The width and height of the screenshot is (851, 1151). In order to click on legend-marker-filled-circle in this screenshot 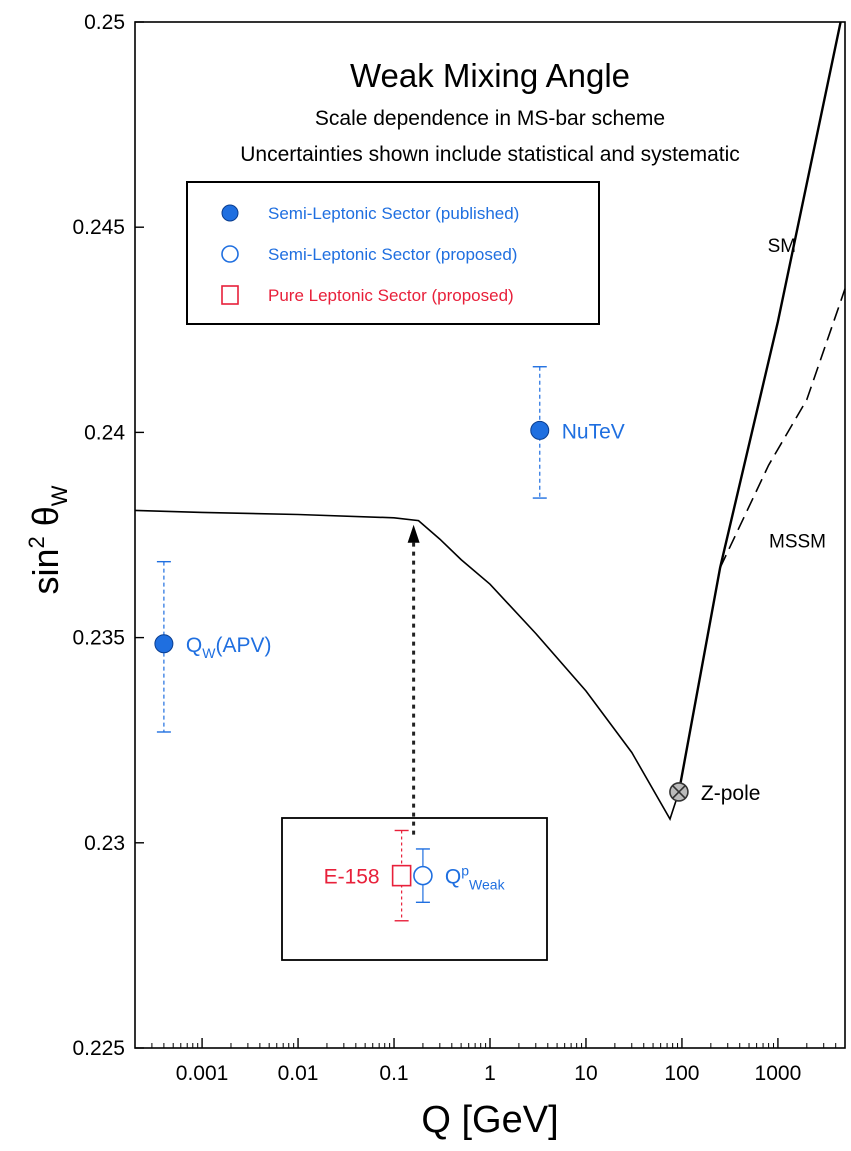, I will do `click(230, 213)`.